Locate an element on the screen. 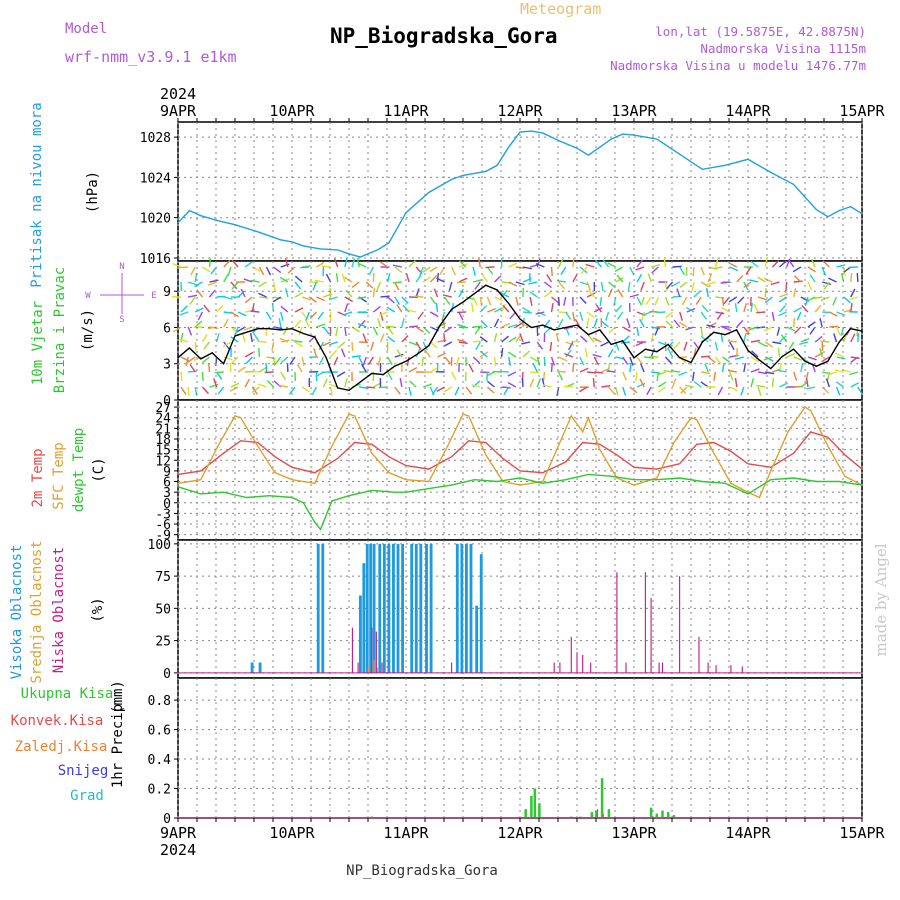 This screenshot has height=900, width=900. bar-srednja-oblacnost is located at coordinates (368, 669).